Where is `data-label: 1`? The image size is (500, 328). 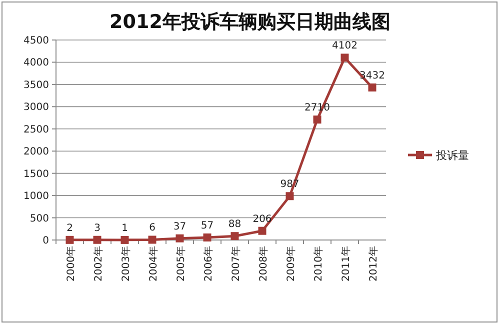 data-label: 1 is located at coordinates (125, 228).